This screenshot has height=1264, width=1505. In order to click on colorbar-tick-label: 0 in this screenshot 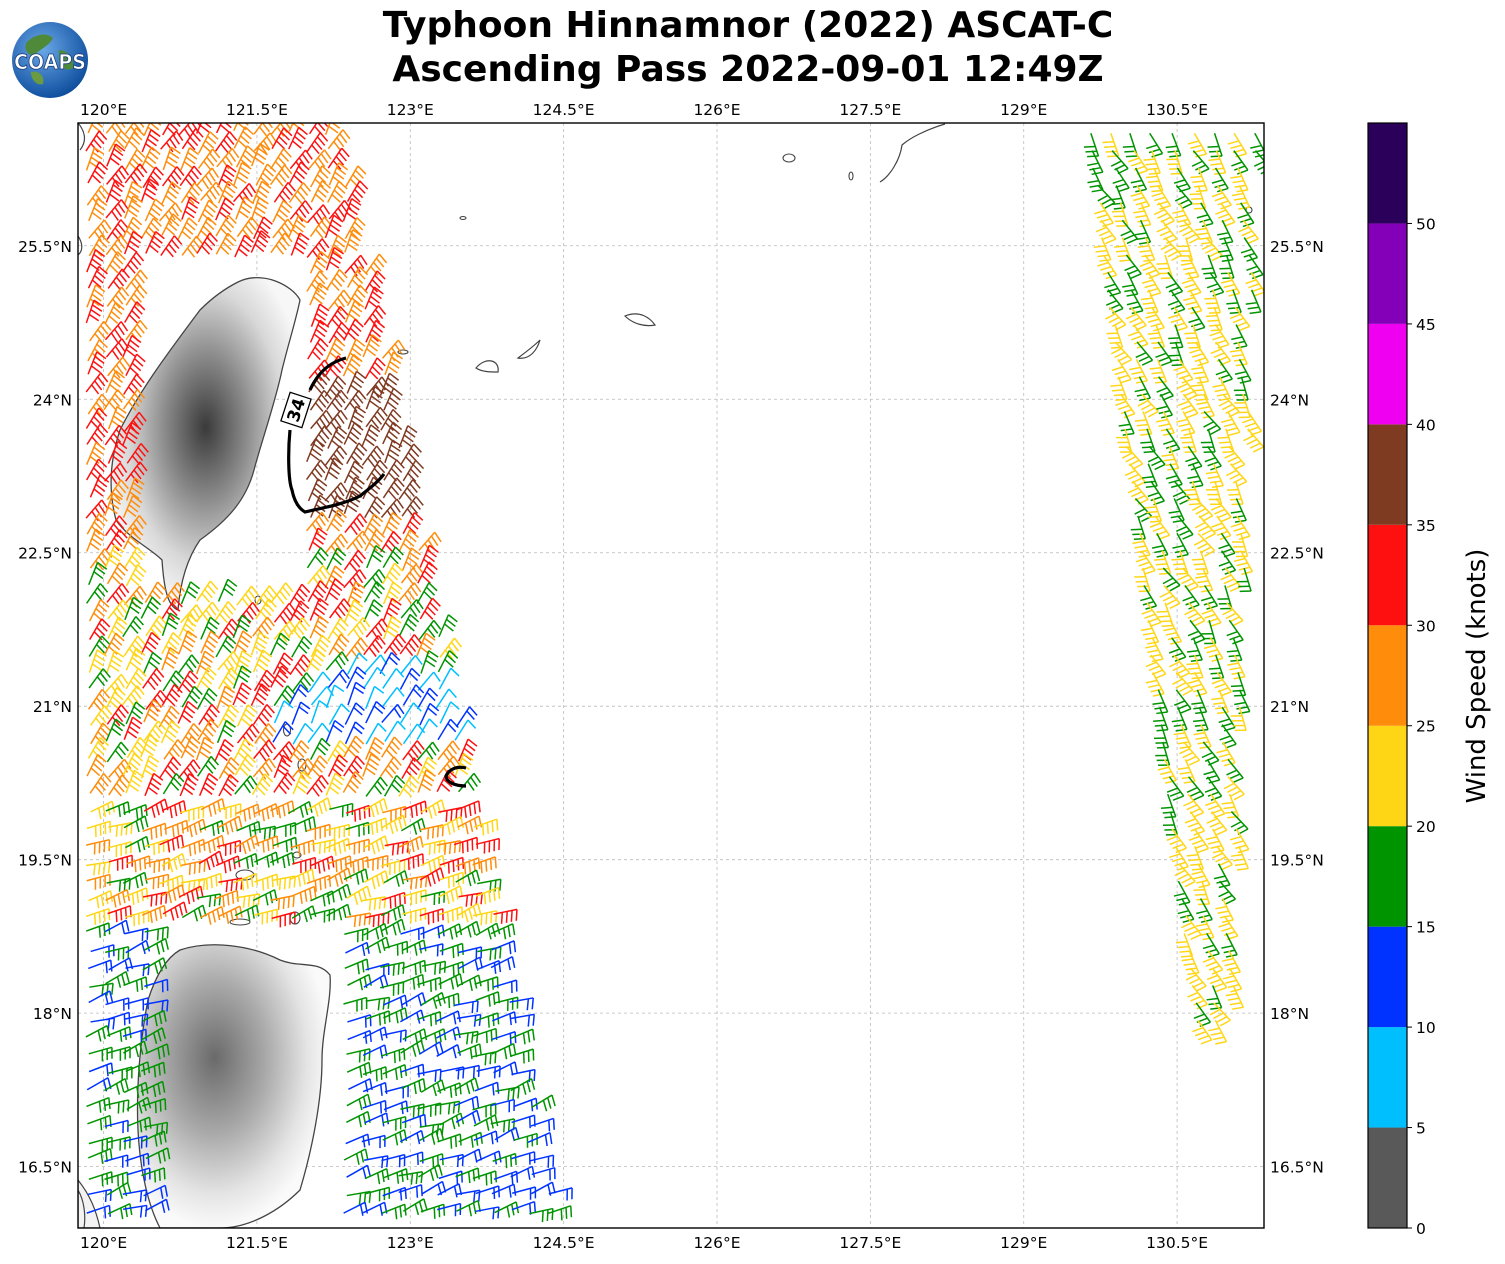, I will do `click(1421, 1229)`.